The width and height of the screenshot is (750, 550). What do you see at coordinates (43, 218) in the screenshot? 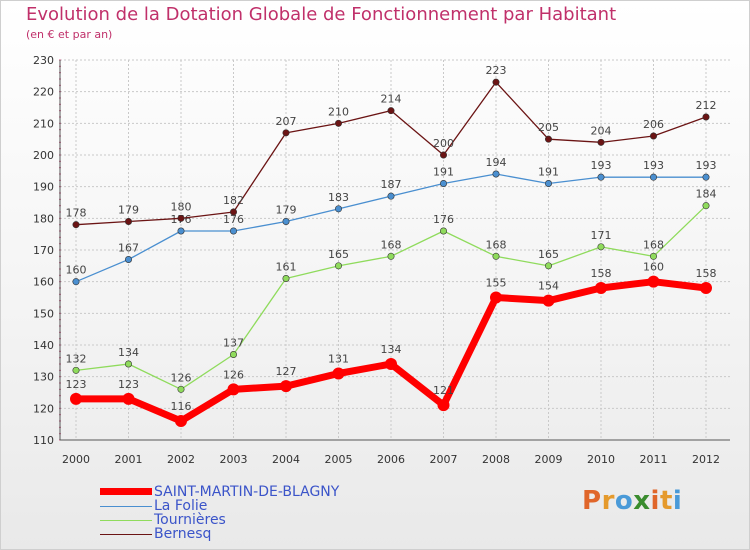
I see `y-tick-label: 180` at bounding box center [43, 218].